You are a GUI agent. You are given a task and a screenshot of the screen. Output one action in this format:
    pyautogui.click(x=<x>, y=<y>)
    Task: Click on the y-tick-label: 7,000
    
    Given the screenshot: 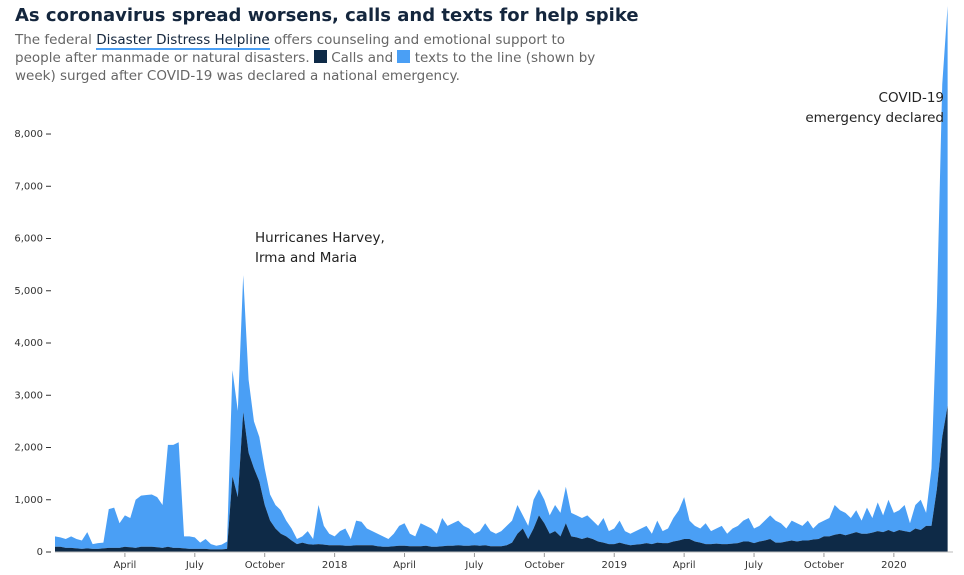 What is the action you would take?
    pyautogui.click(x=28, y=186)
    